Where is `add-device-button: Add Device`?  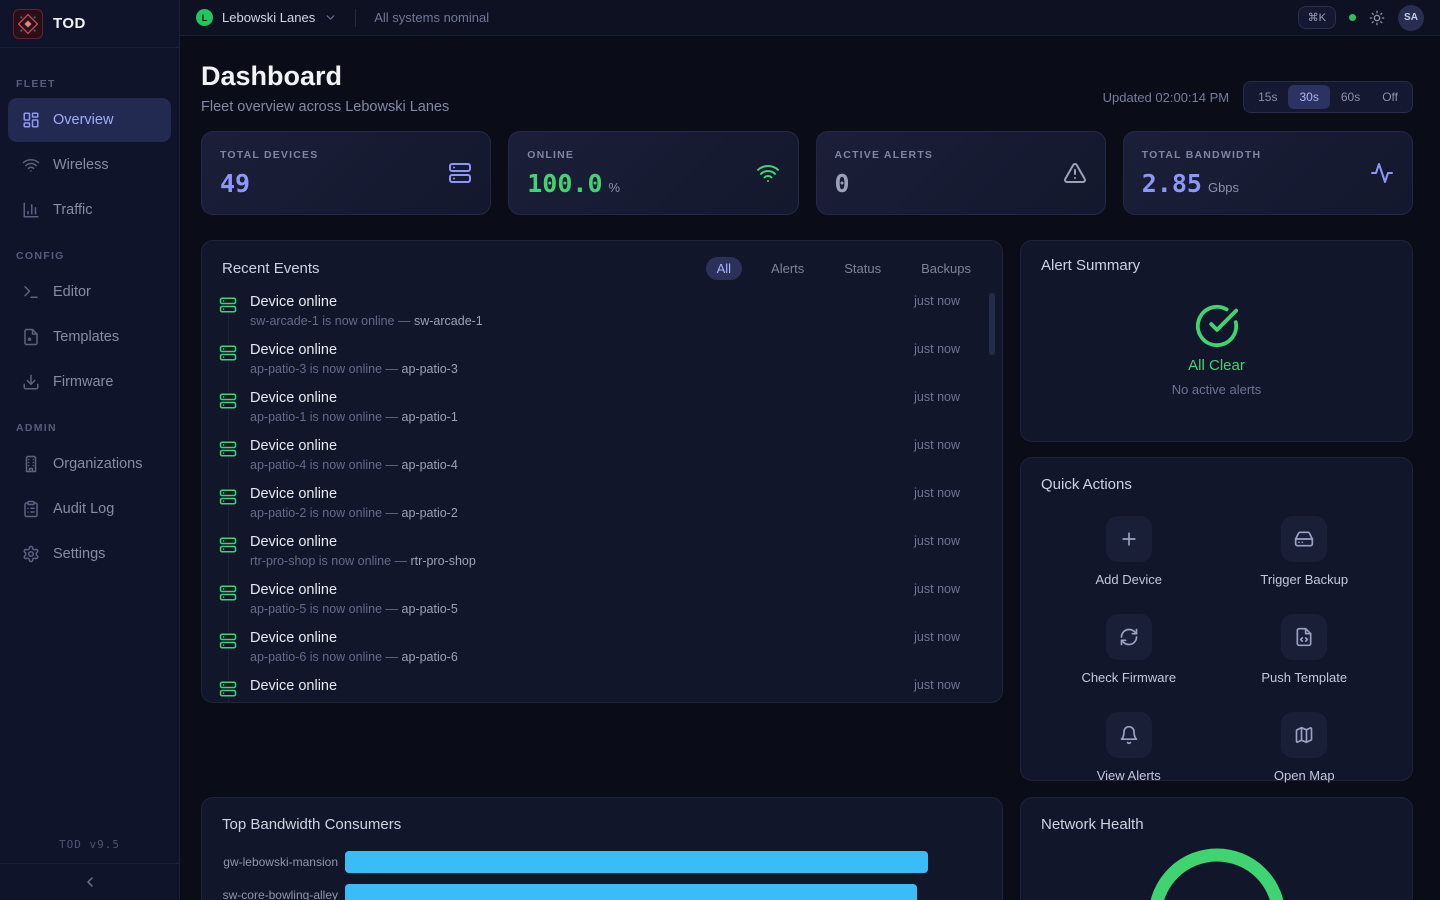 add-device-button: Add Device is located at coordinates (1129, 551).